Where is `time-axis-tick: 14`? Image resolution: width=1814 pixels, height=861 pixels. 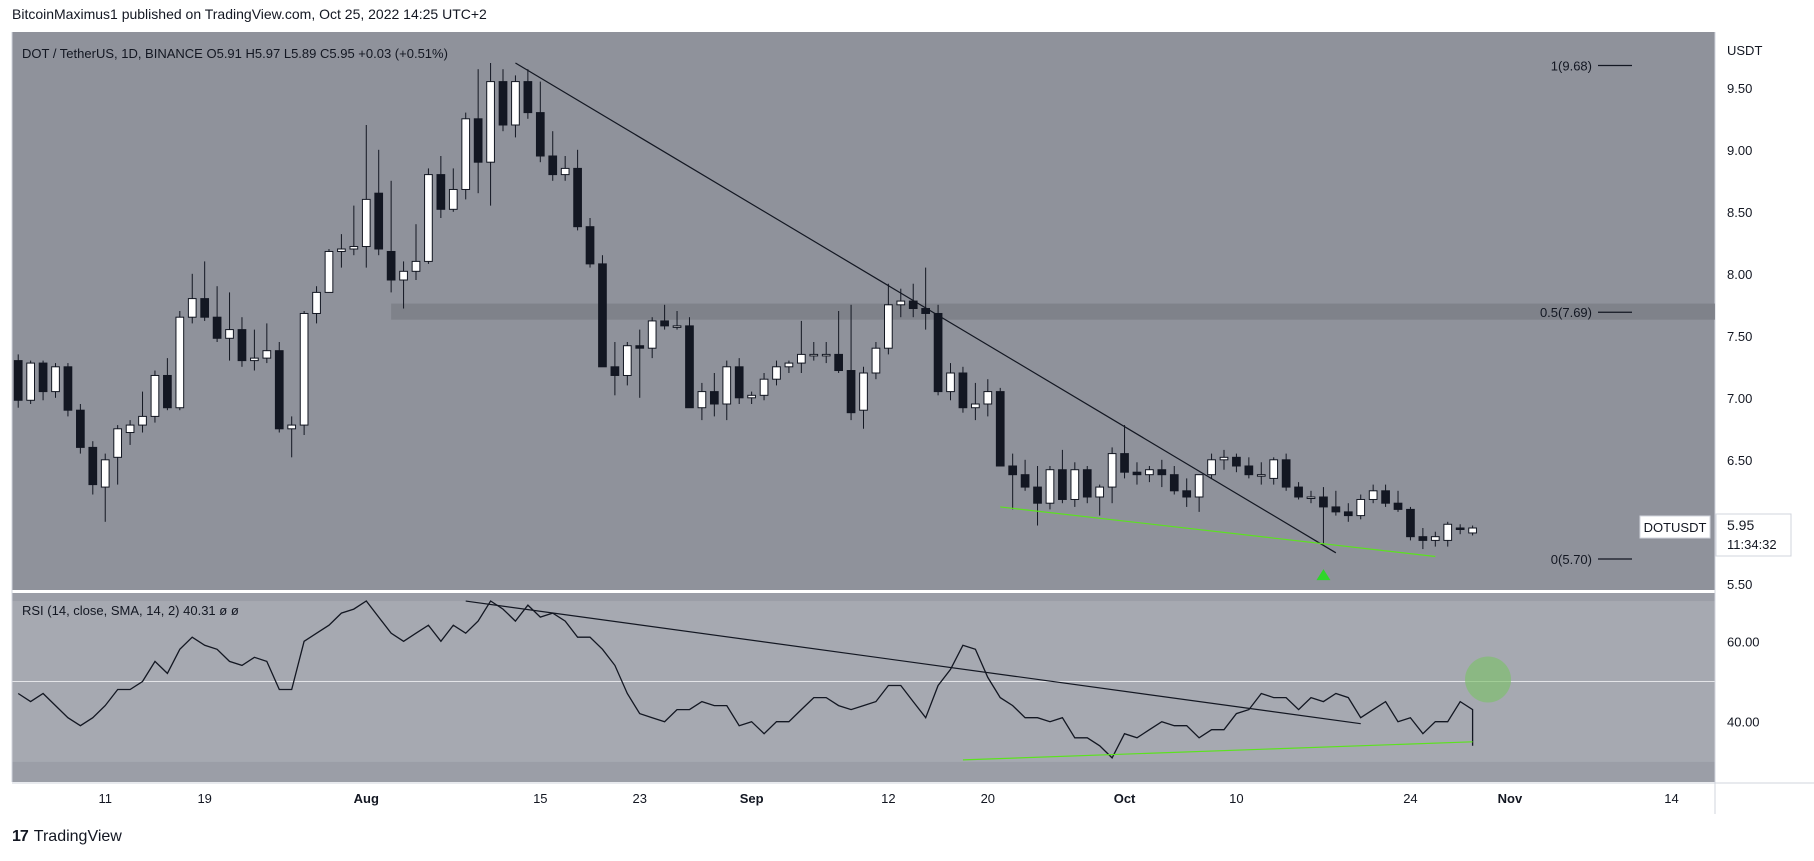
time-axis-tick: 14 is located at coordinates (1671, 798).